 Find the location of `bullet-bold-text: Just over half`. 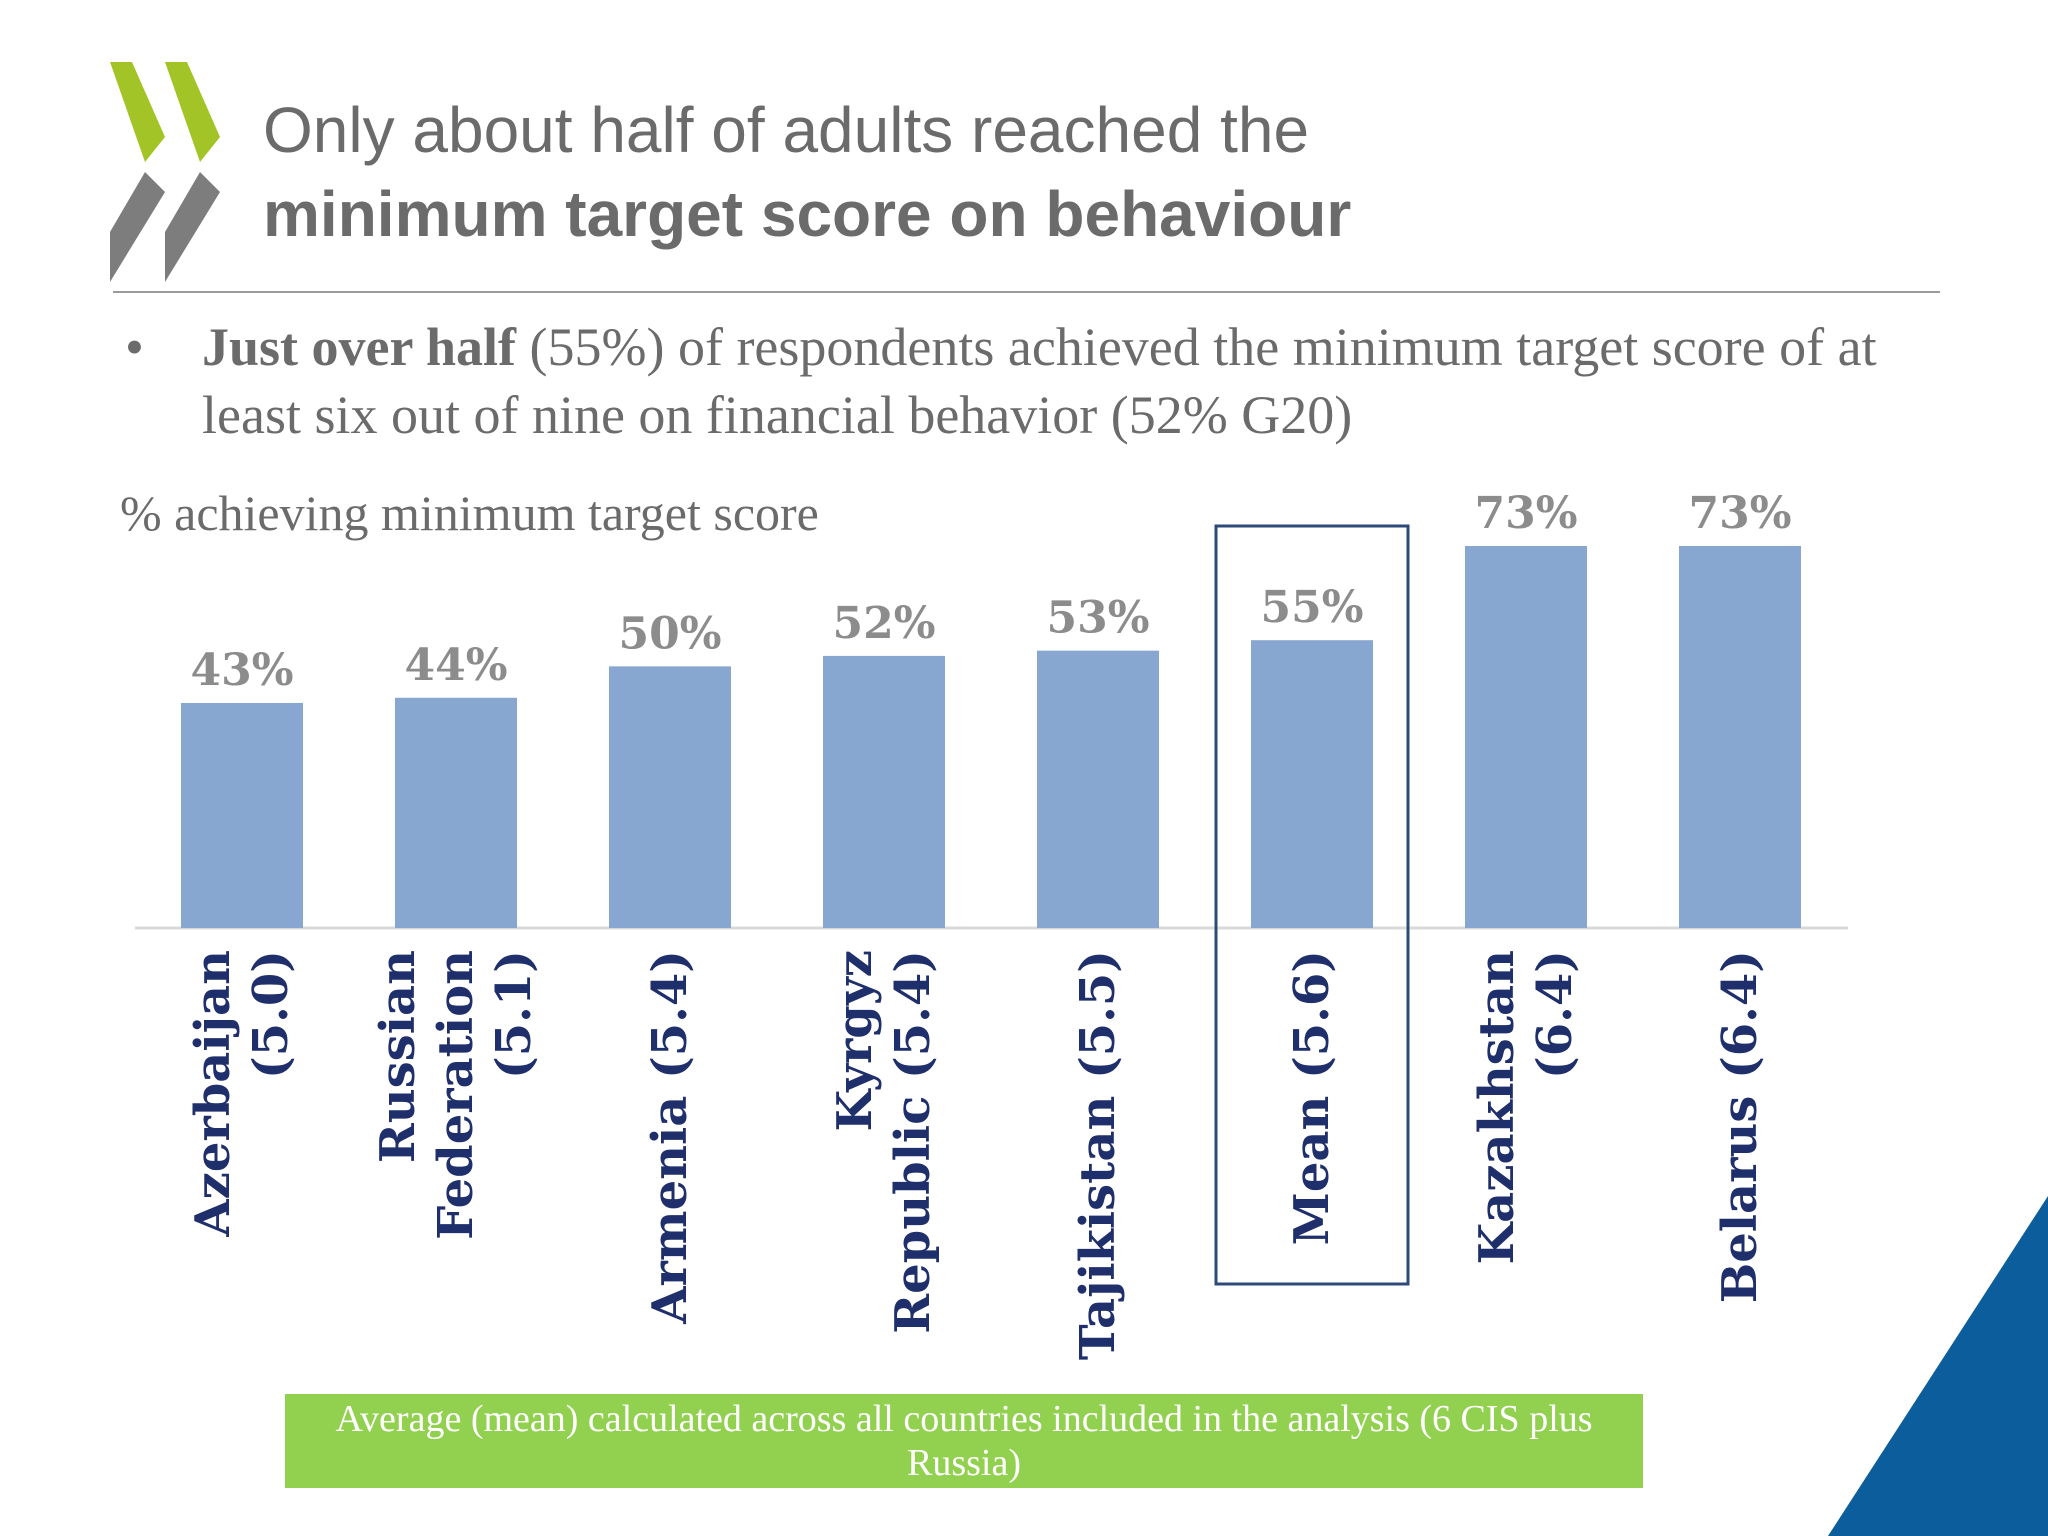

bullet-bold-text: Just over half is located at coordinates (359, 347).